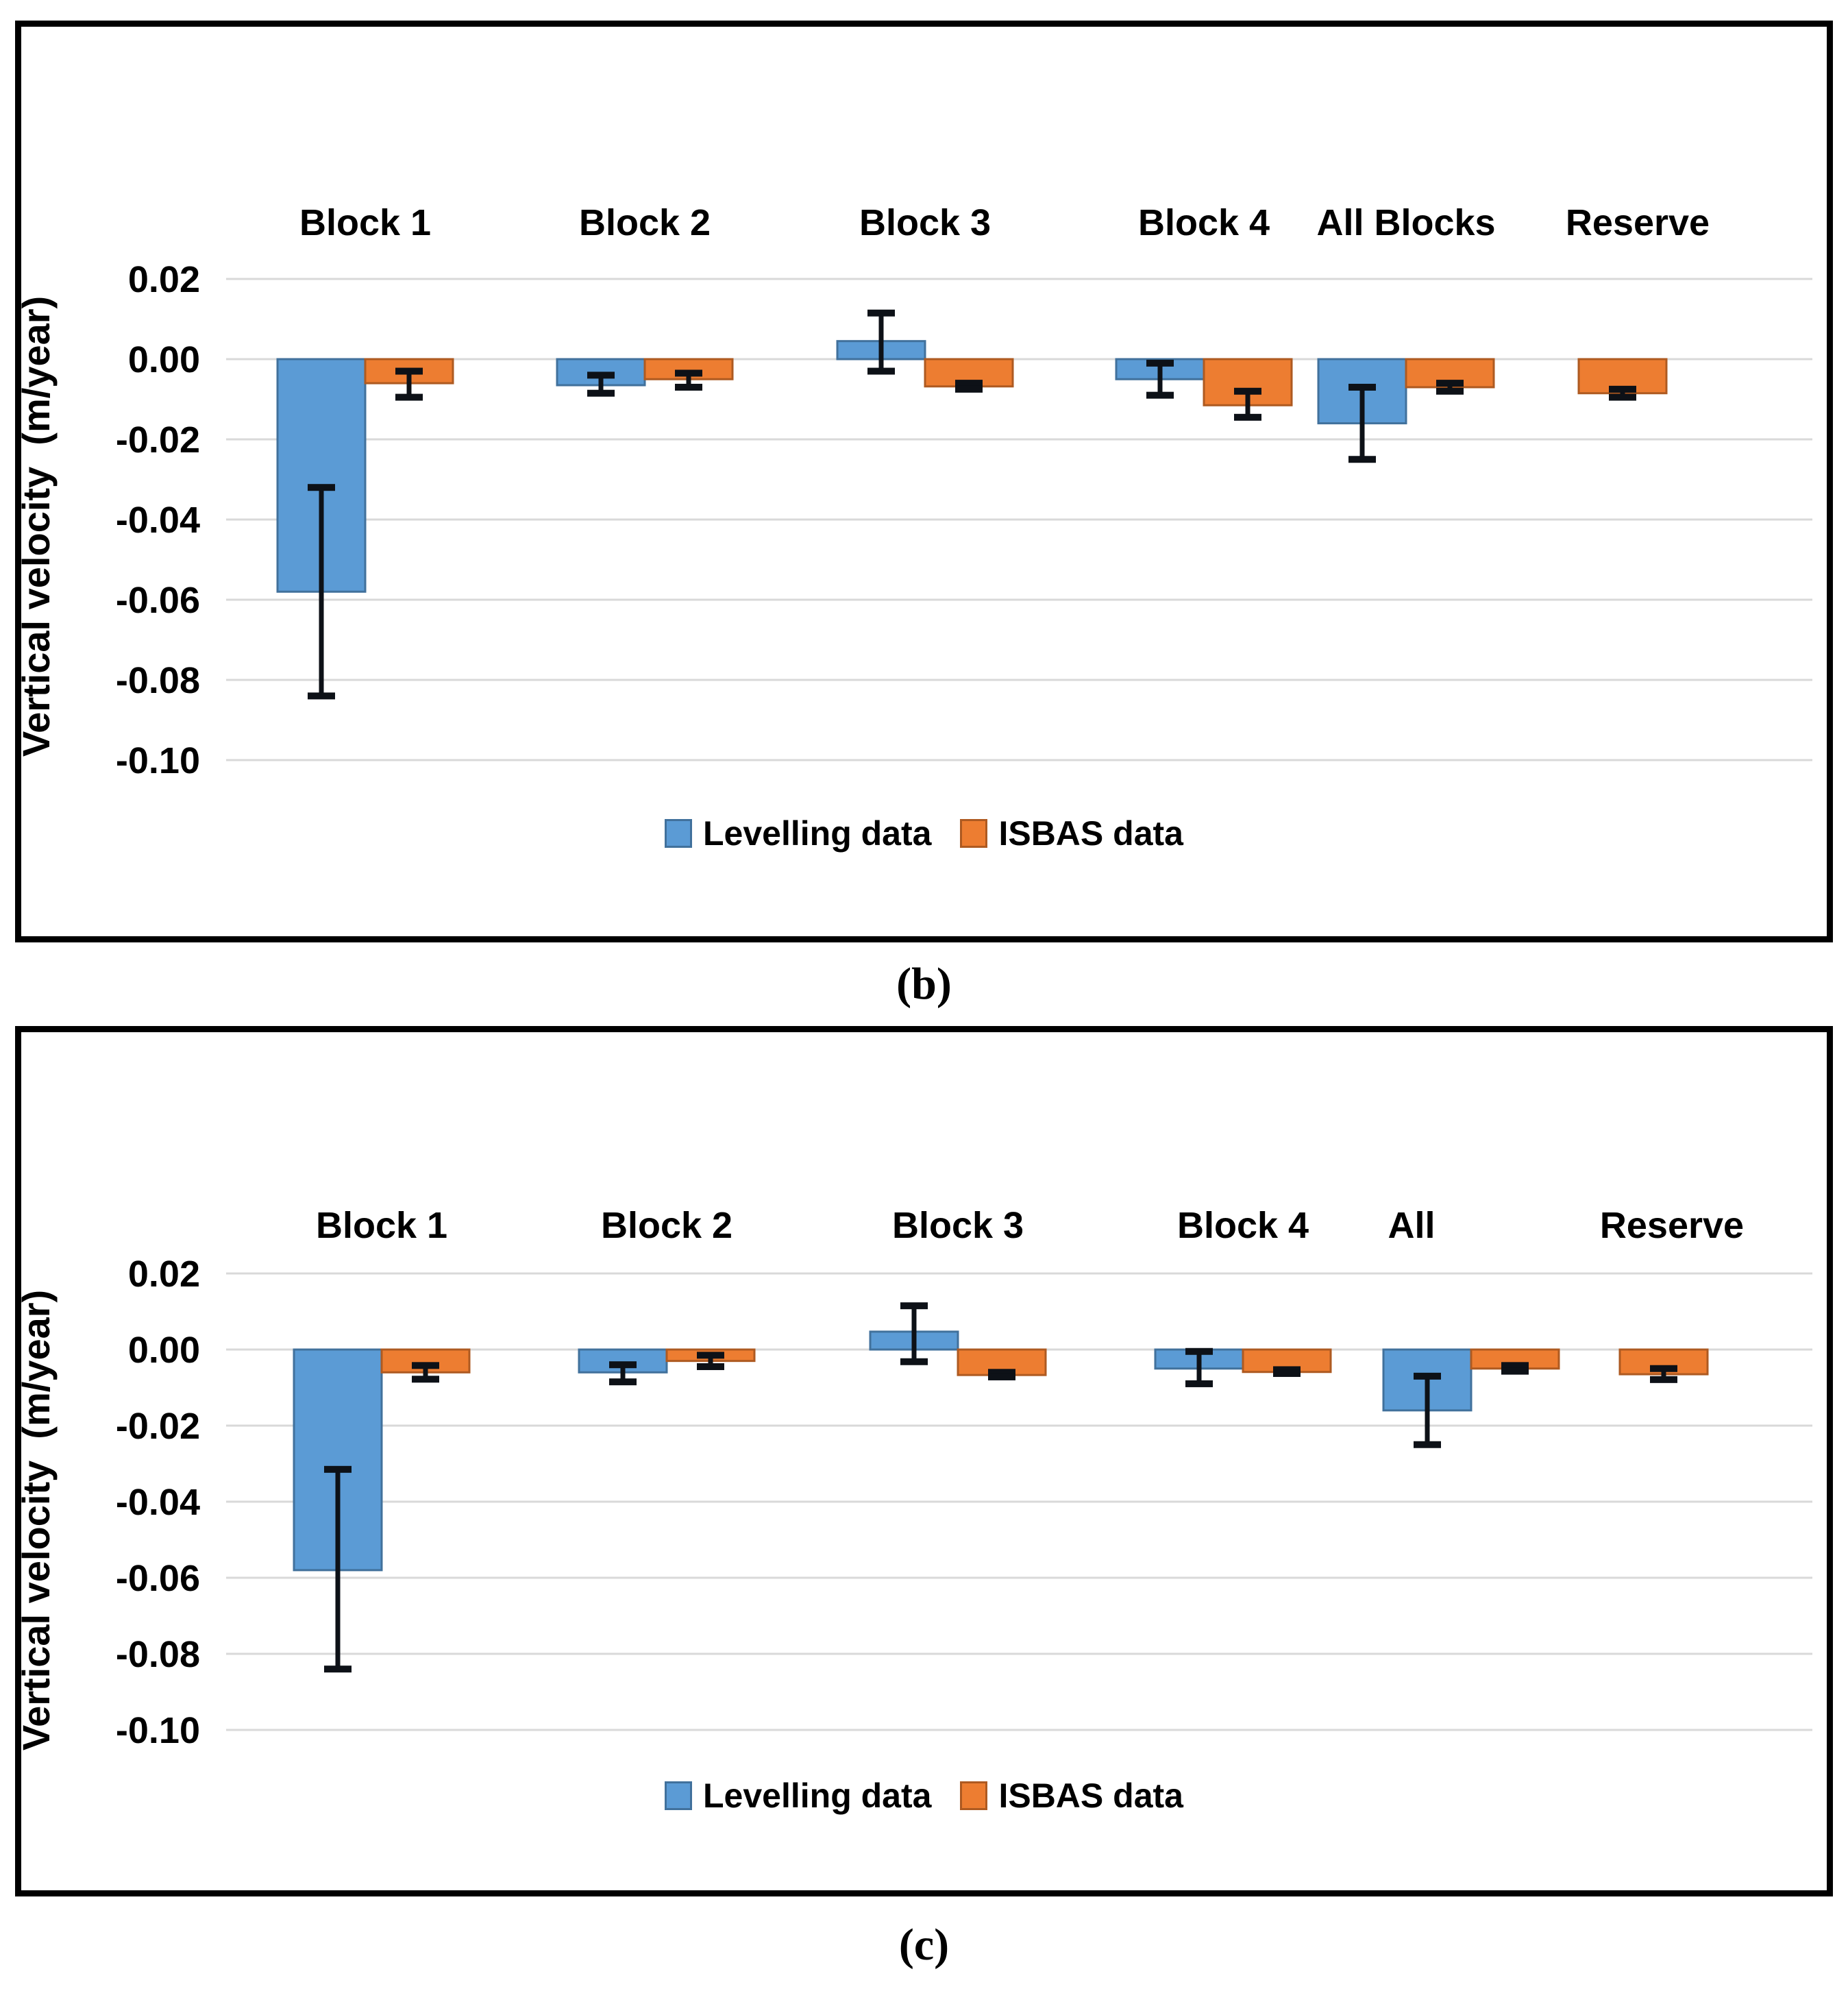 The width and height of the screenshot is (1848, 1989). I want to click on bar-isbas, so click(1248, 382).